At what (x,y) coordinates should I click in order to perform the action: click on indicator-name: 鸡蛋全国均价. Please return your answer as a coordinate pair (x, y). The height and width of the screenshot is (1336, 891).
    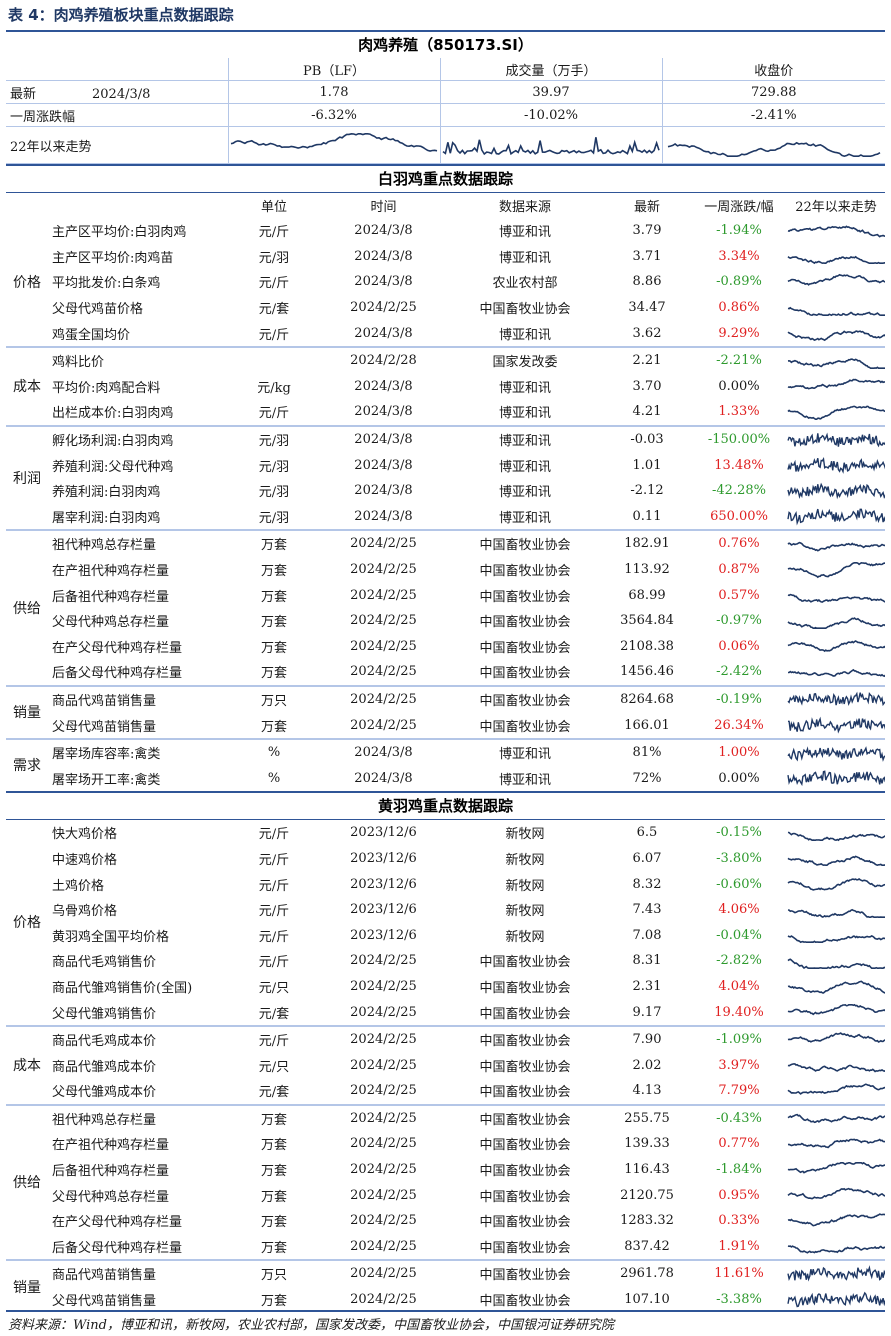
    Looking at the image, I should click on (91, 335).